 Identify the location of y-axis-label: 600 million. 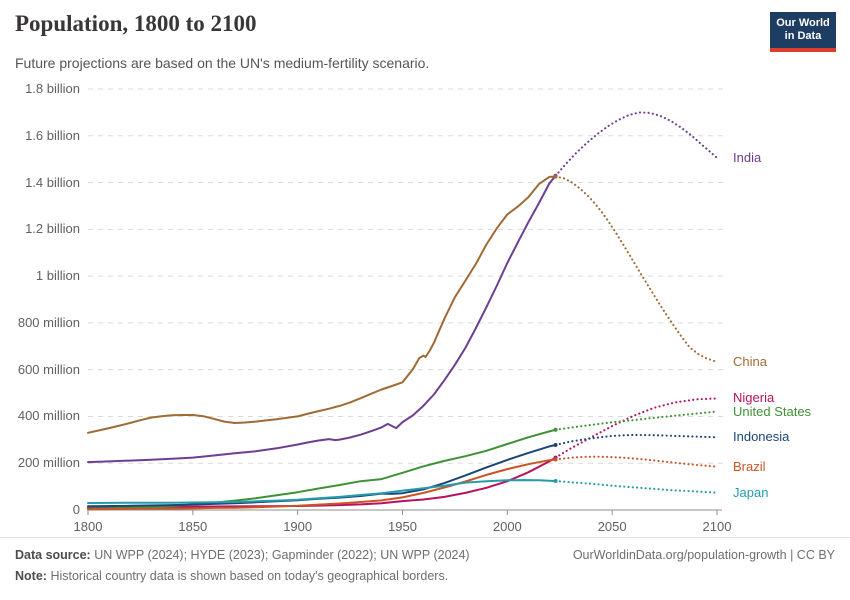
(48, 369).